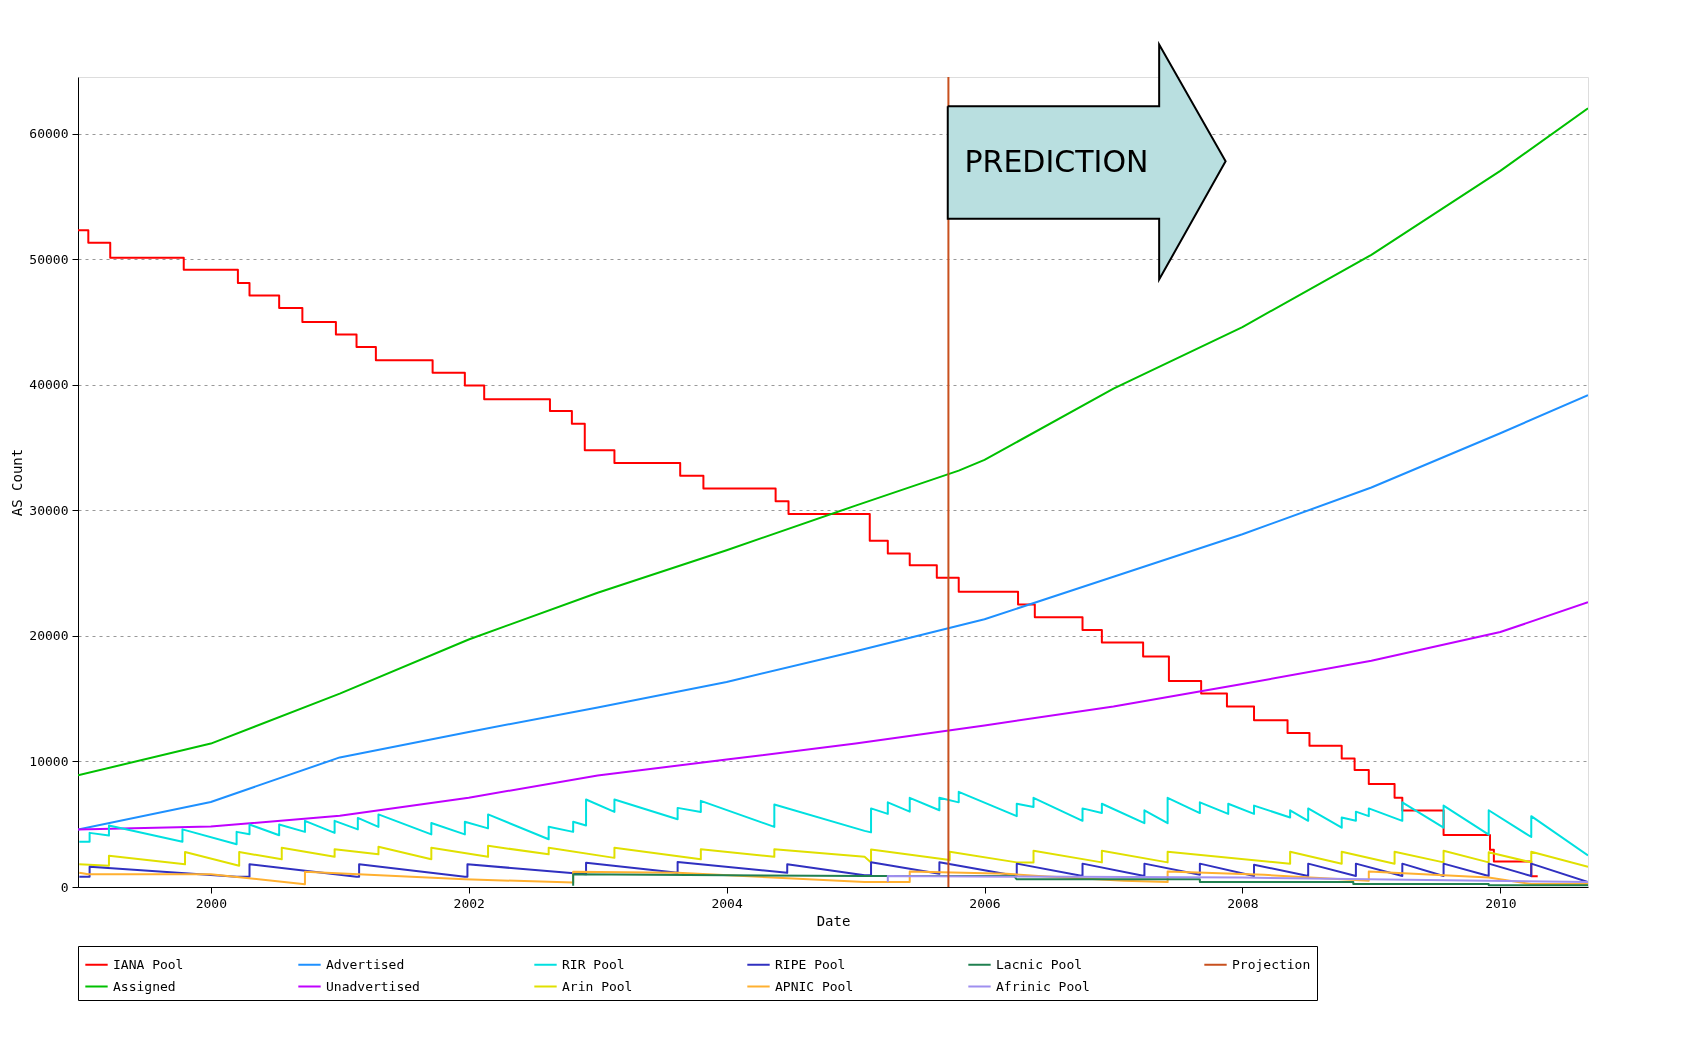  What do you see at coordinates (985, 903) in the screenshot?
I see `x-tick-label: 2006` at bounding box center [985, 903].